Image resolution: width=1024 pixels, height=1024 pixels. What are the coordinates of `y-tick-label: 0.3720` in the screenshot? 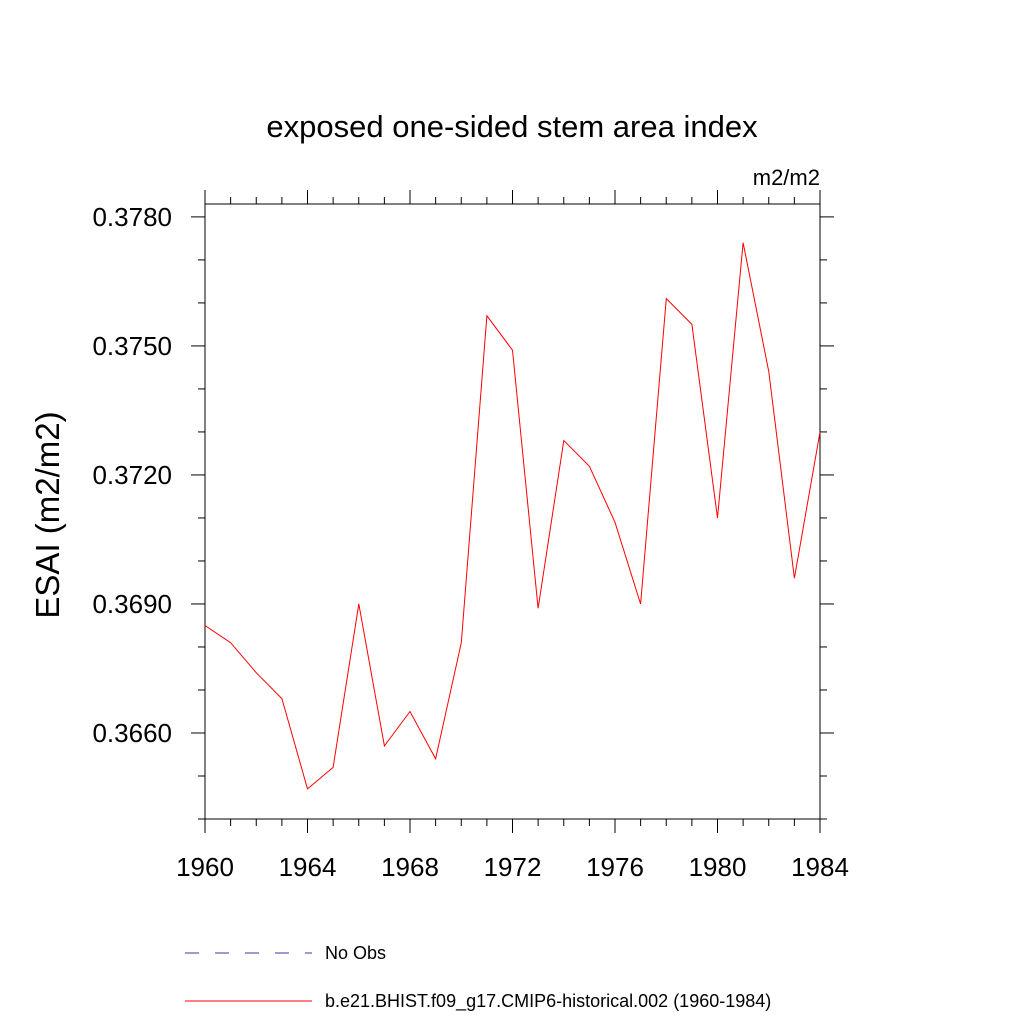 It's located at (132, 475).